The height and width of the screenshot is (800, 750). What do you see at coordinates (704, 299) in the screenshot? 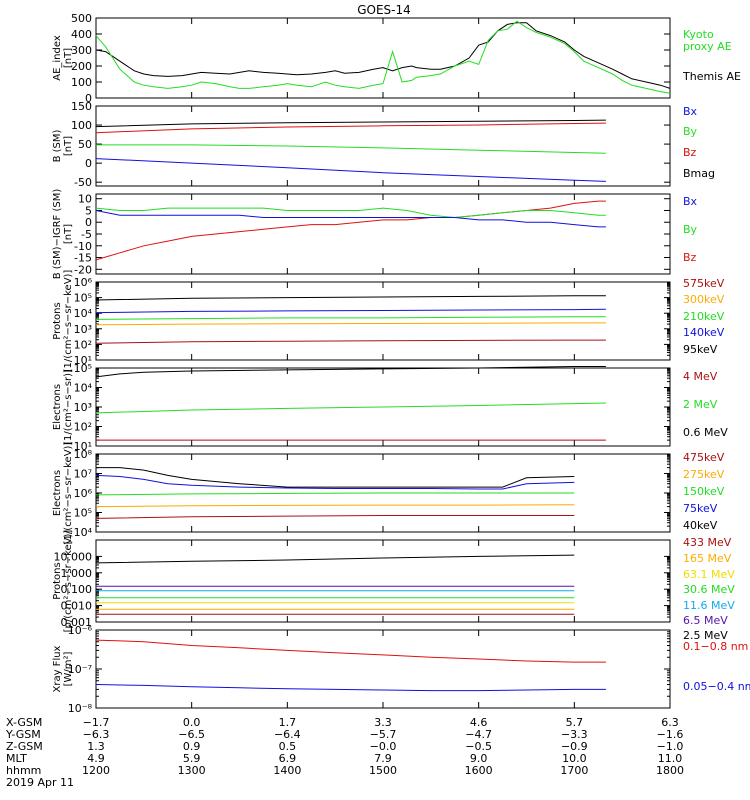
I see `legend-entry: 300keV` at bounding box center [704, 299].